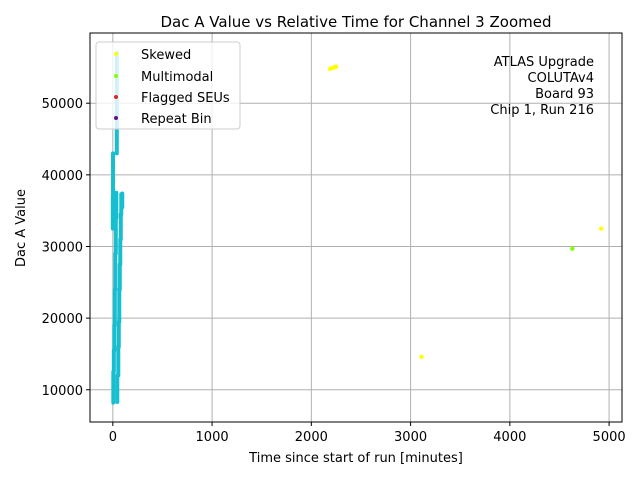 The width and height of the screenshot is (640, 480). What do you see at coordinates (410, 437) in the screenshot?
I see `x-tick-label: 3000` at bounding box center [410, 437].